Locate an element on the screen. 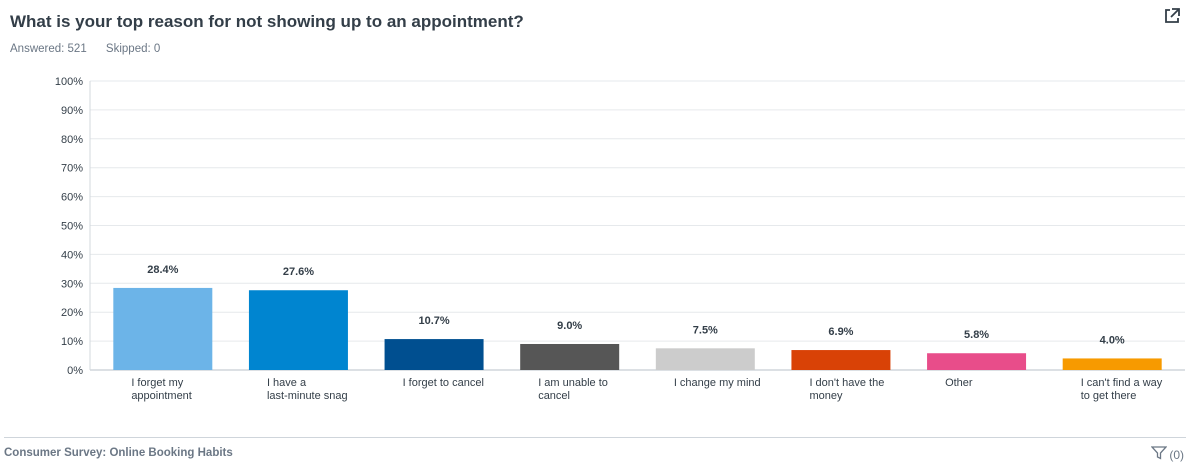 This screenshot has height=467, width=1190. category-label: I change my mind is located at coordinates (717, 383).